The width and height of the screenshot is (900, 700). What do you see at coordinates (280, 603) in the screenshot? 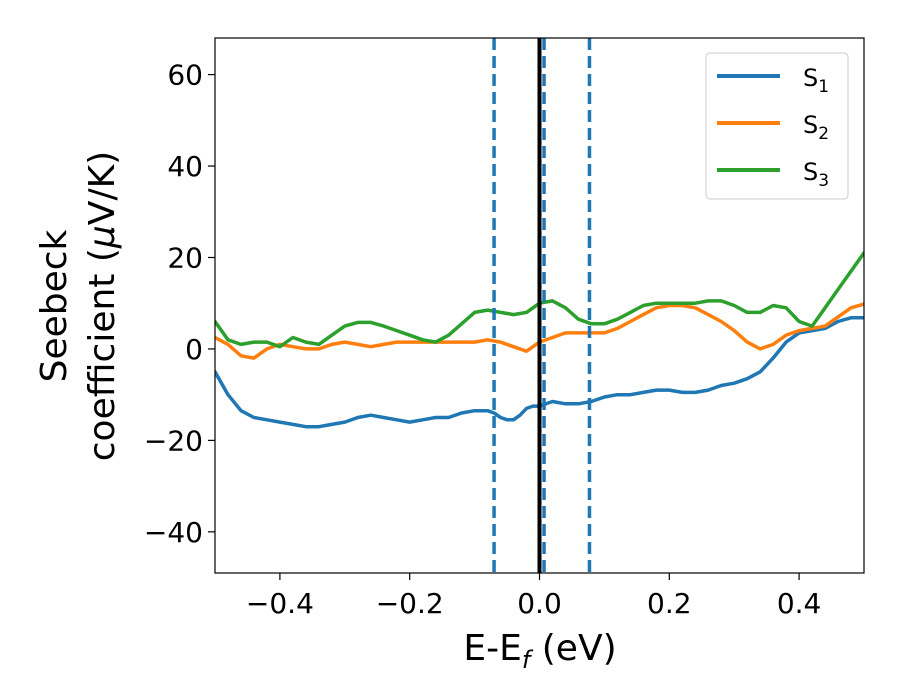
I see `x-tick-label: −0.4` at bounding box center [280, 603].